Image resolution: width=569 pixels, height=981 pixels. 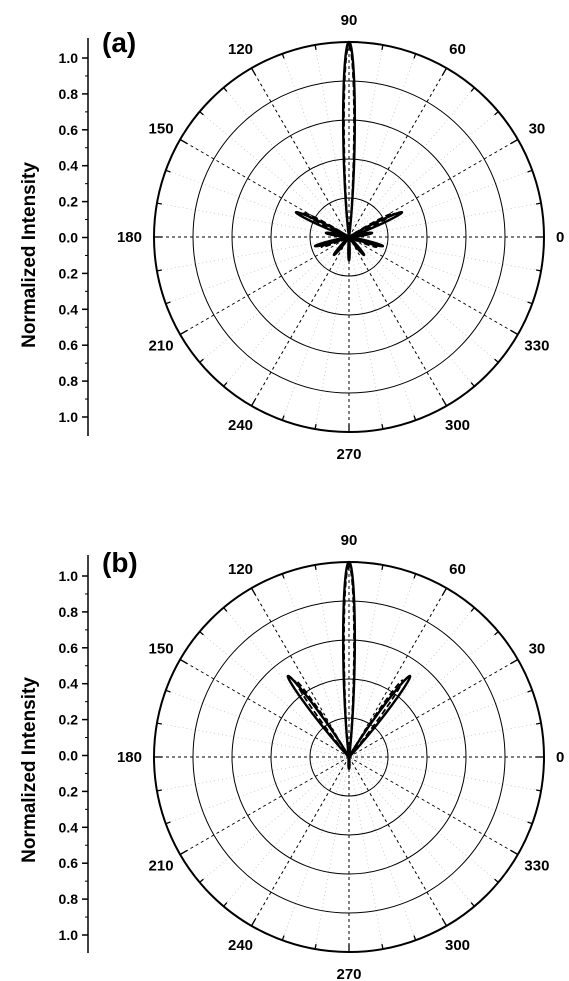 What do you see at coordinates (536, 866) in the screenshot?
I see `angle-label: 330` at bounding box center [536, 866].